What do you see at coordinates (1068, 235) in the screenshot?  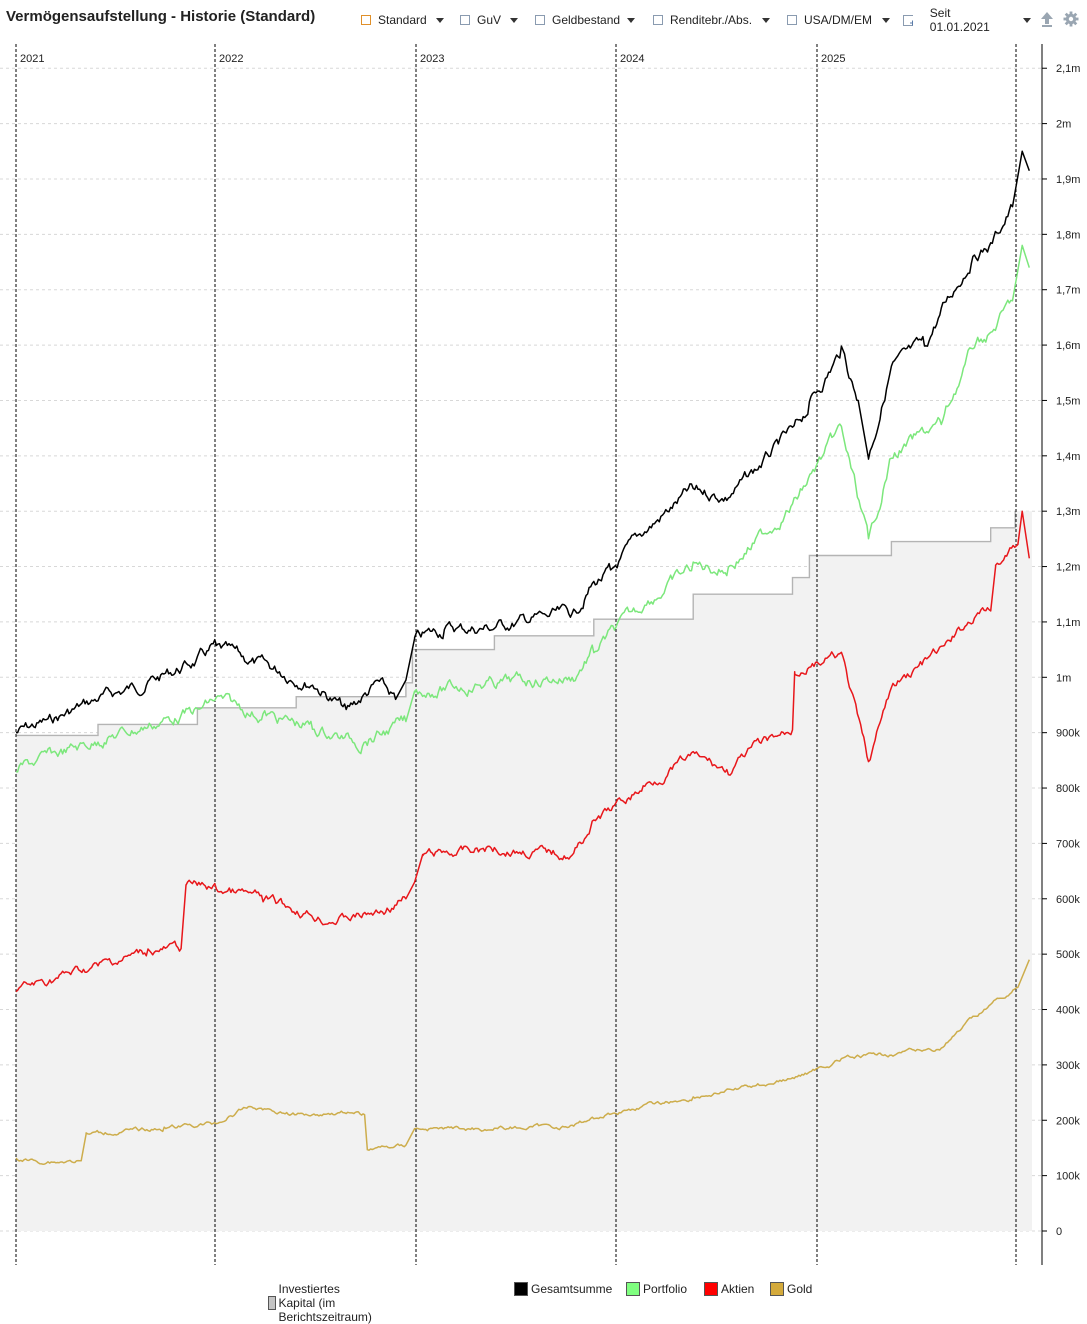 I see `y-axis-tick-label: 1,8m` at bounding box center [1068, 235].